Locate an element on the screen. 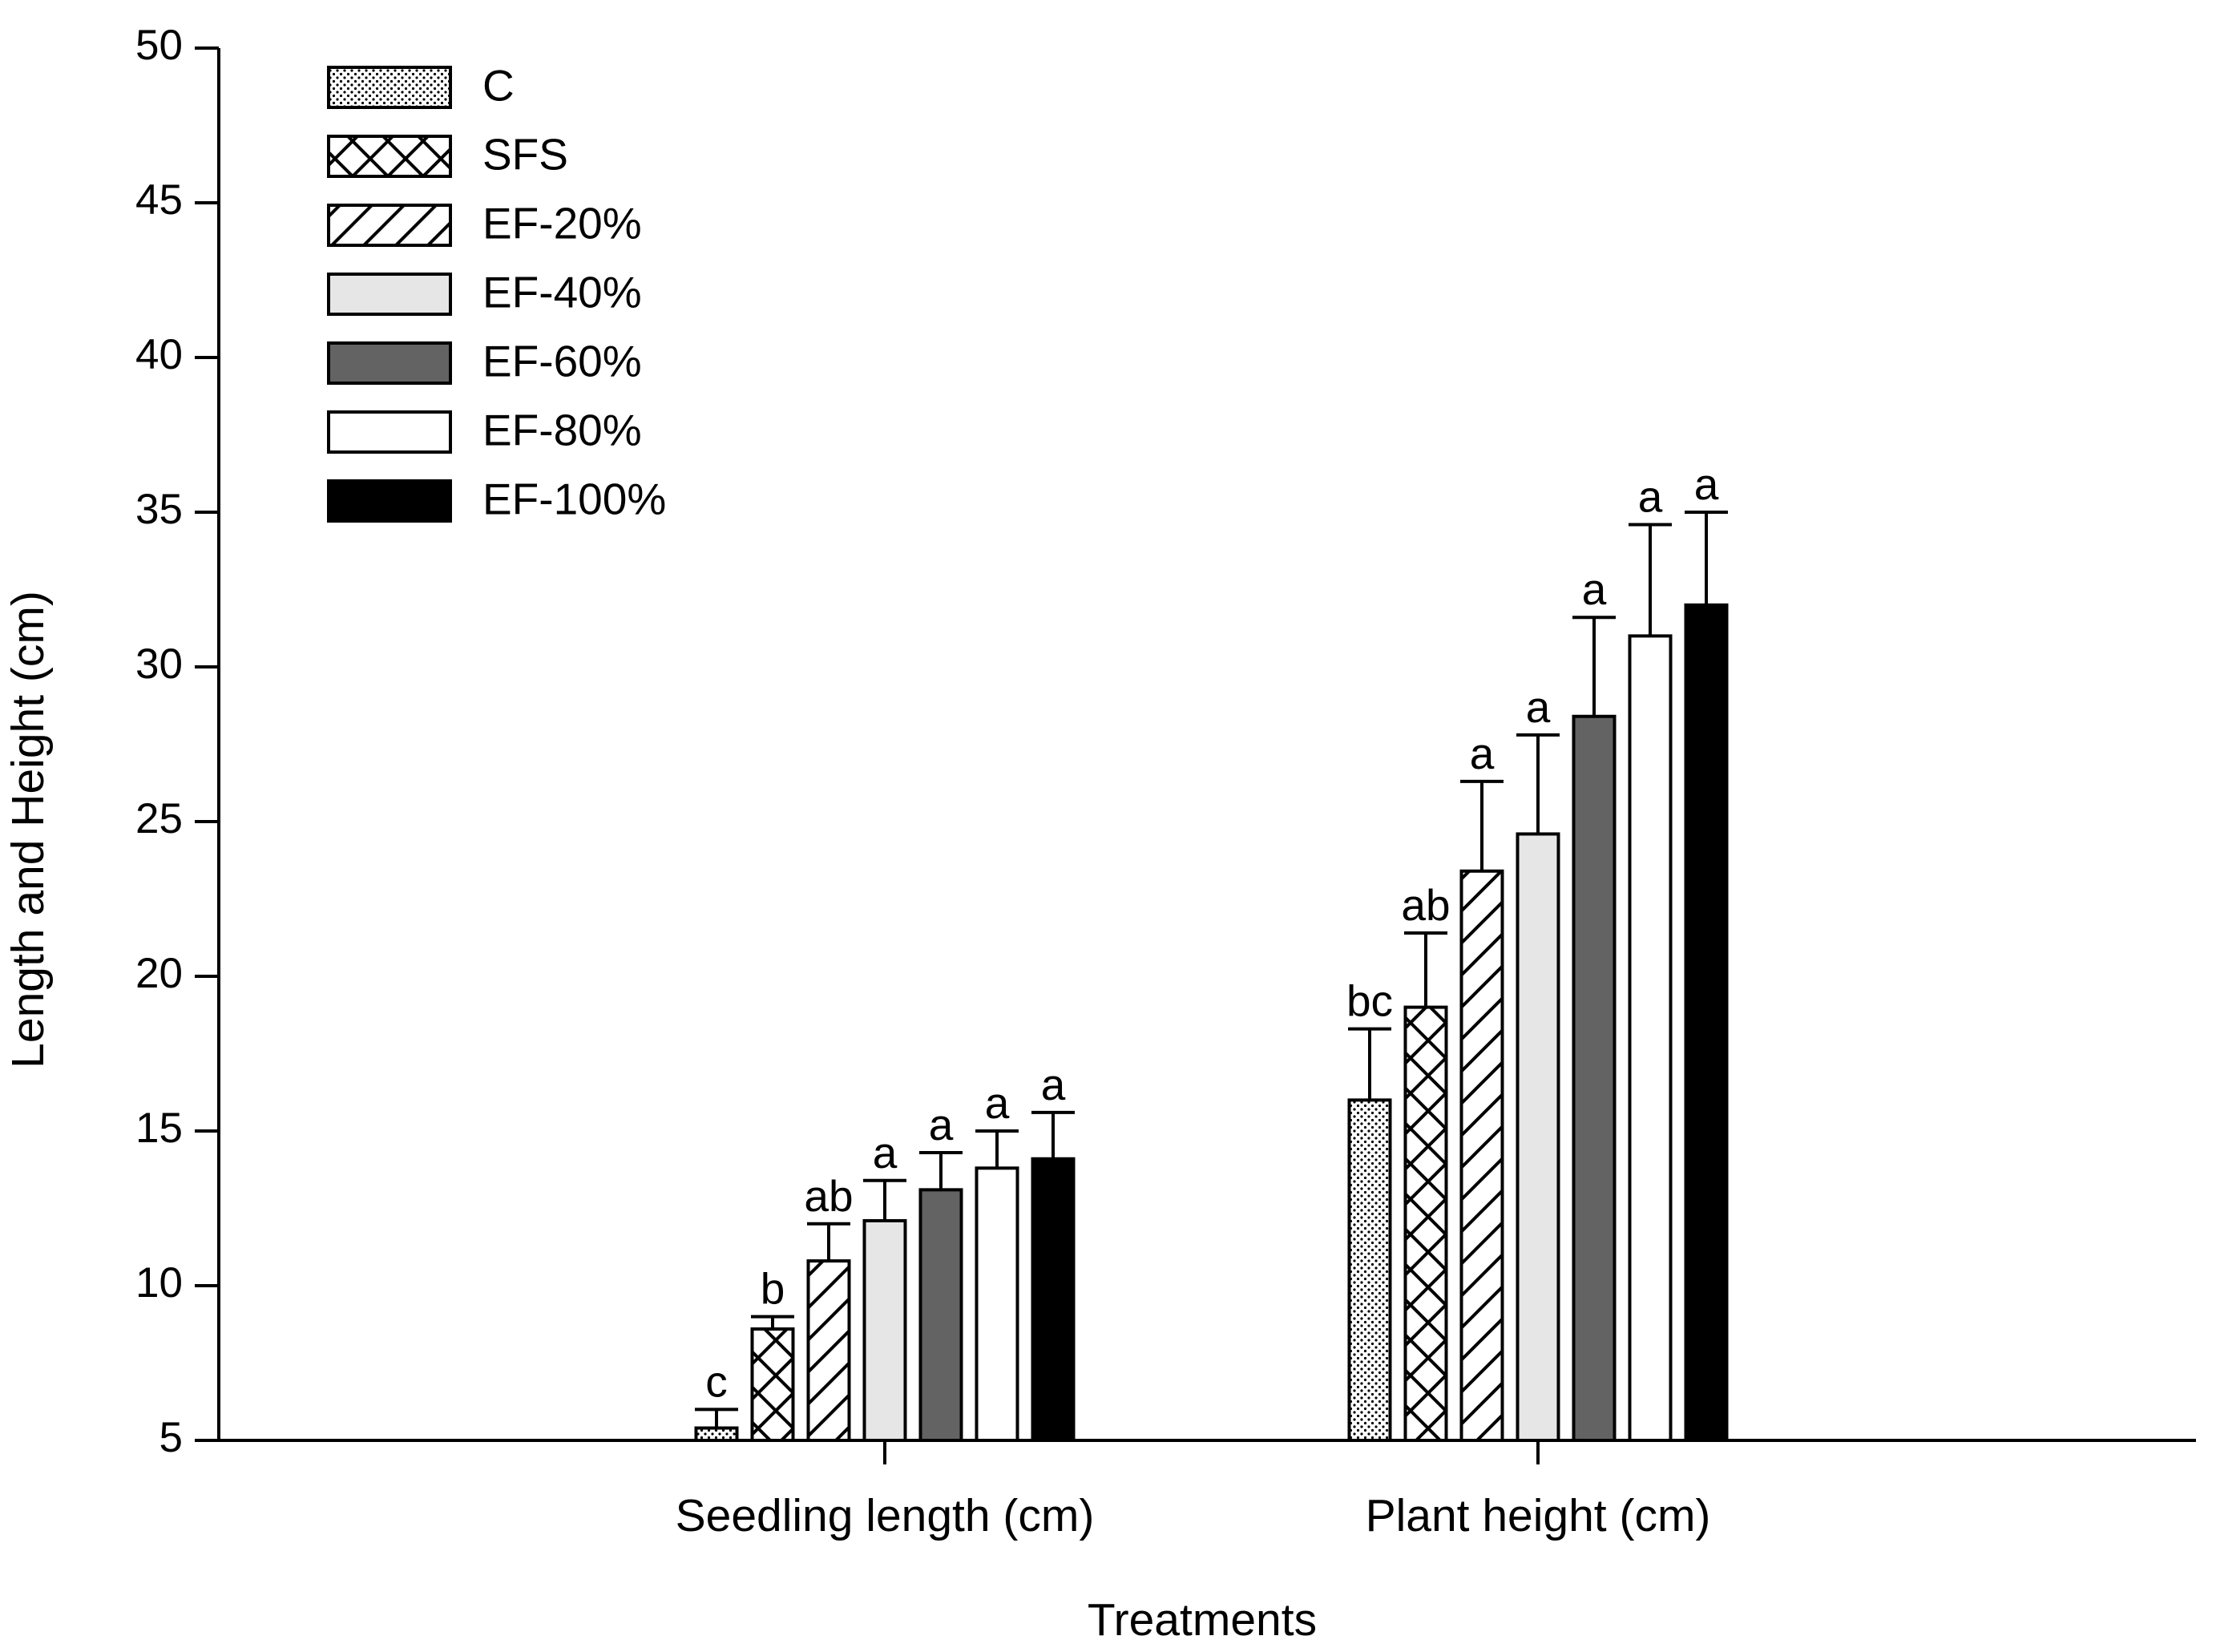 Image resolution: width=2216 pixels, height=1652 pixels. legend: C SFS EF-20% EF-40% EF-60% EF-80% EF-100% is located at coordinates (496, 292).